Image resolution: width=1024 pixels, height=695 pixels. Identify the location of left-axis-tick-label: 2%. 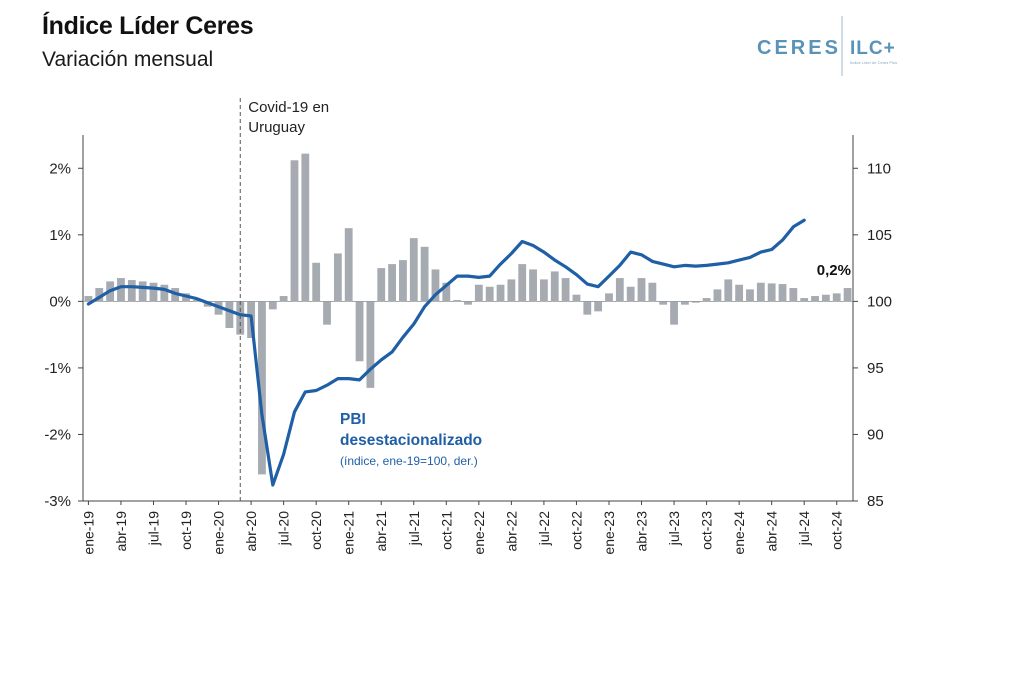
(60, 168).